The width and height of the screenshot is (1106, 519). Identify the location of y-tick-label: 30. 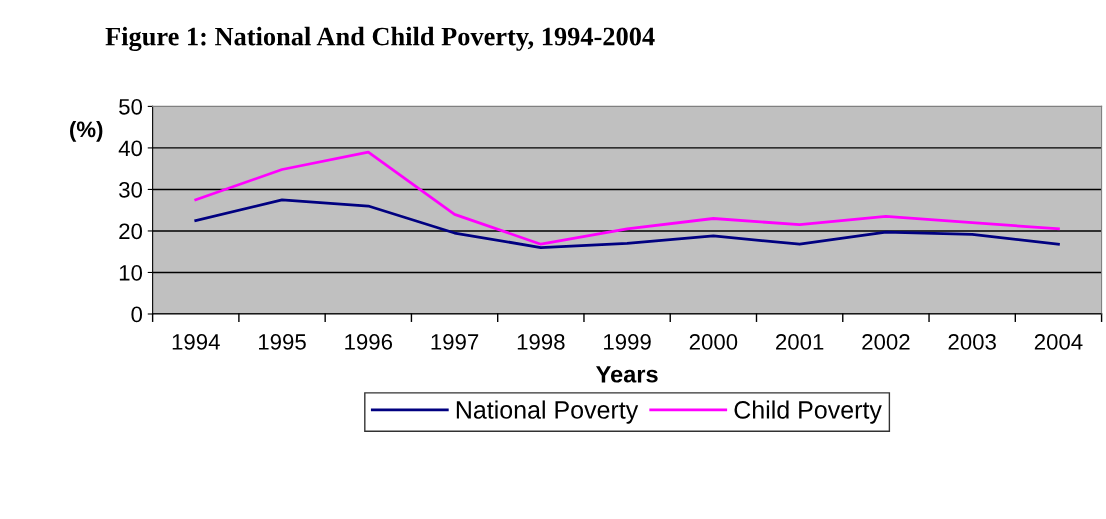
(131, 189).